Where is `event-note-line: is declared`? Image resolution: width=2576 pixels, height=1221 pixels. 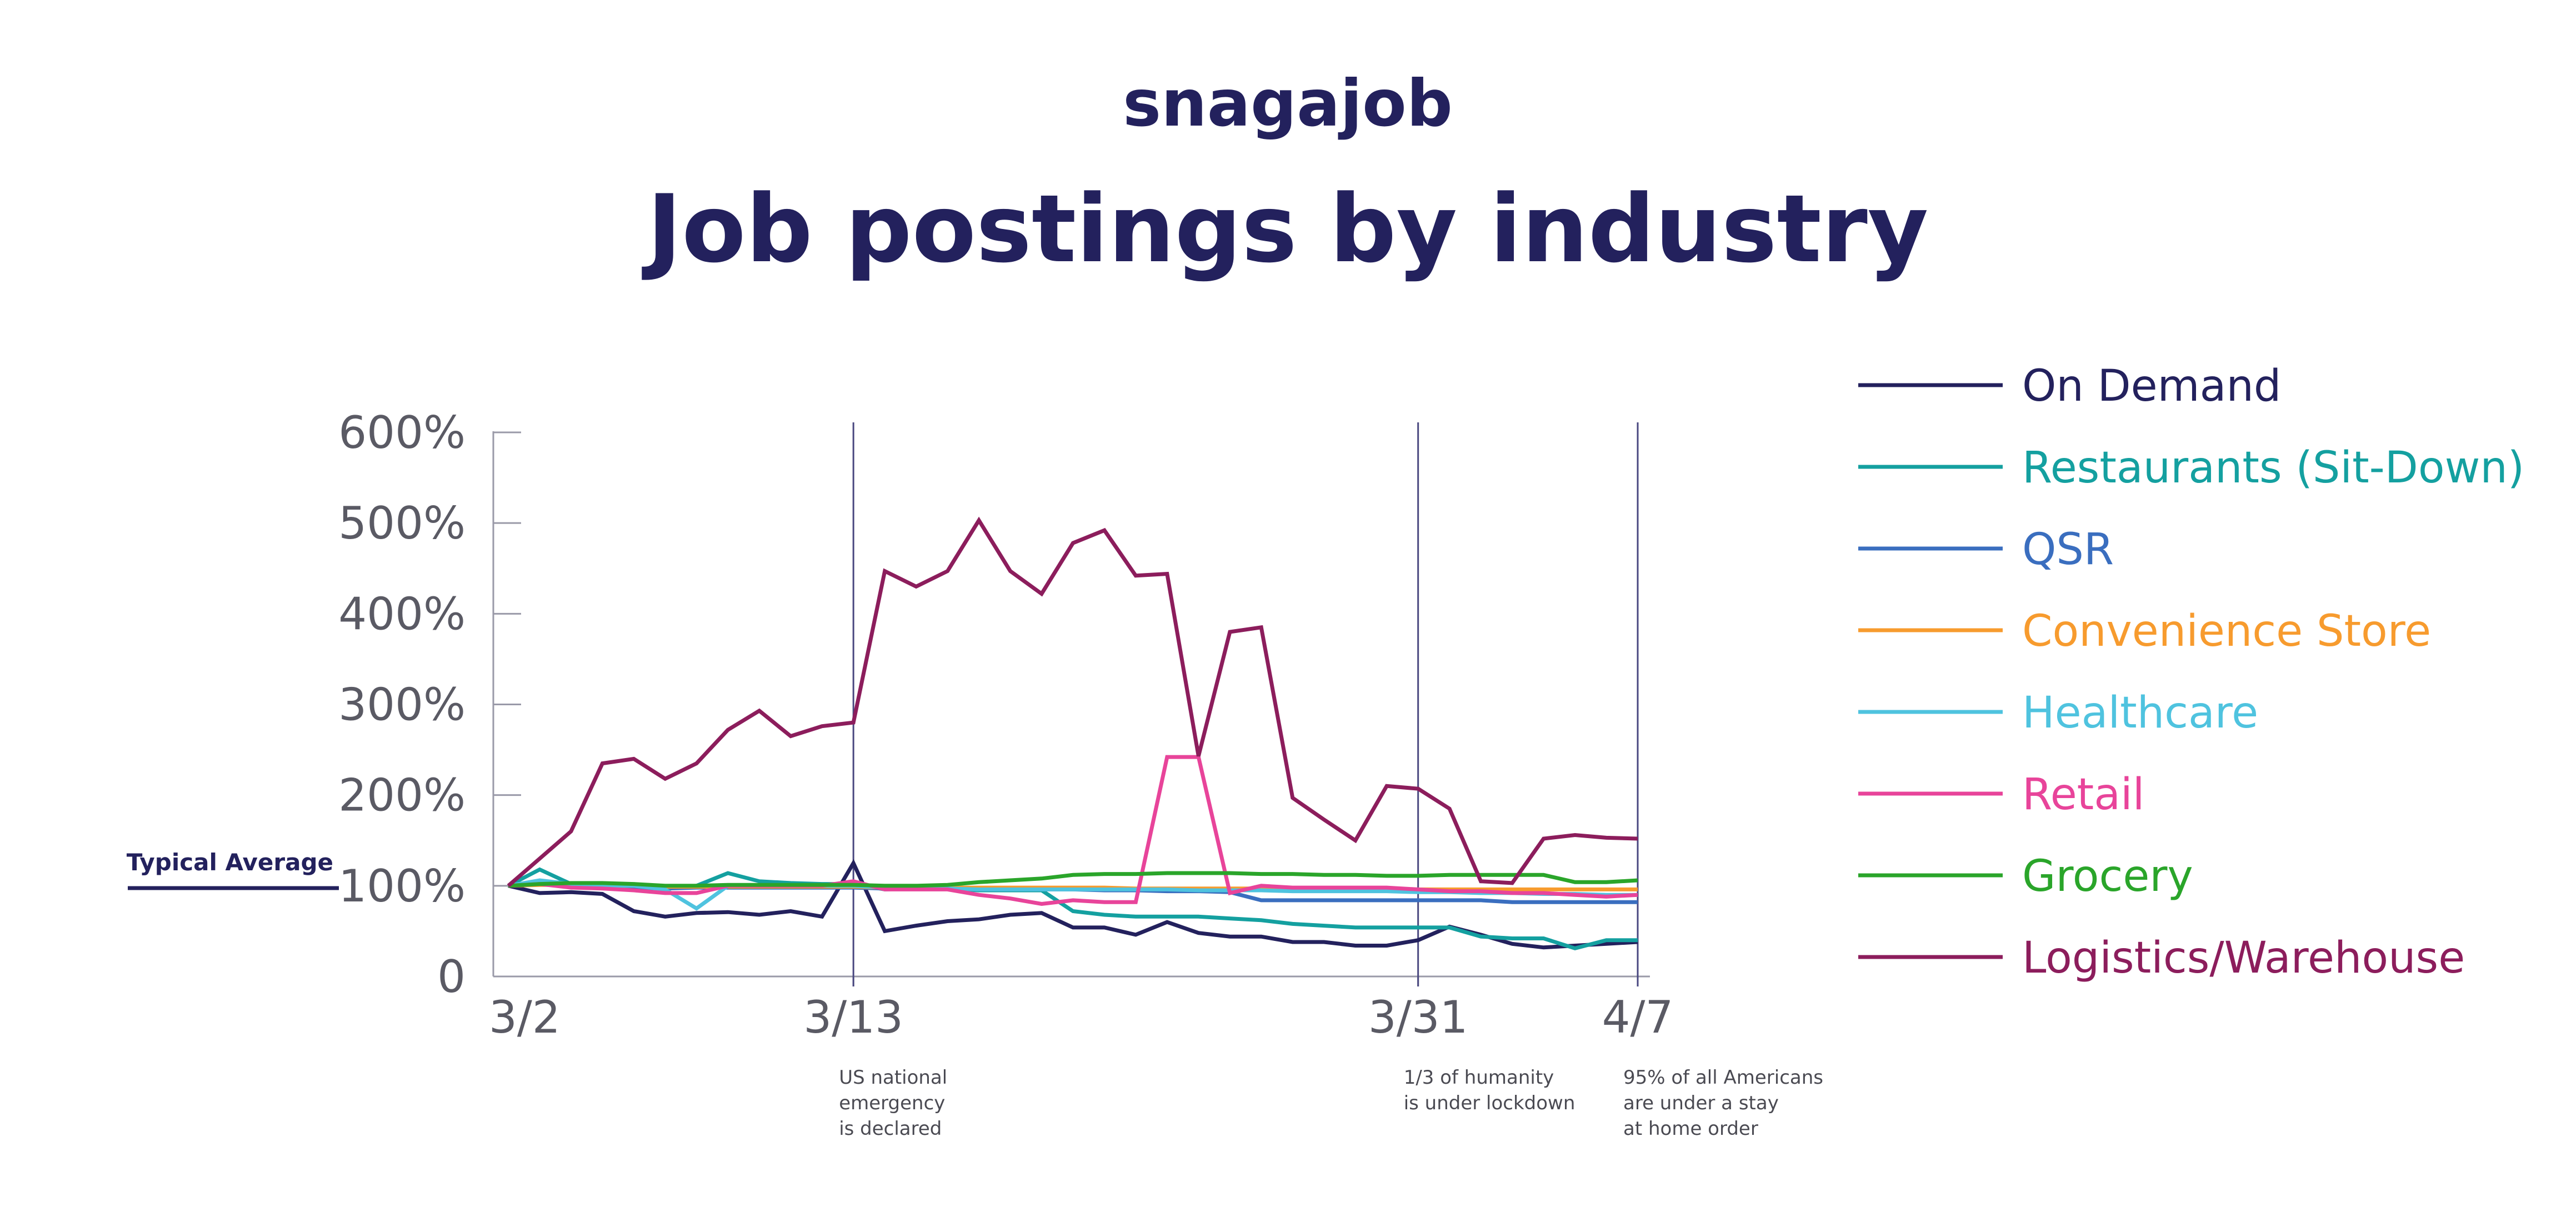 event-note-line: is declared is located at coordinates (890, 1129).